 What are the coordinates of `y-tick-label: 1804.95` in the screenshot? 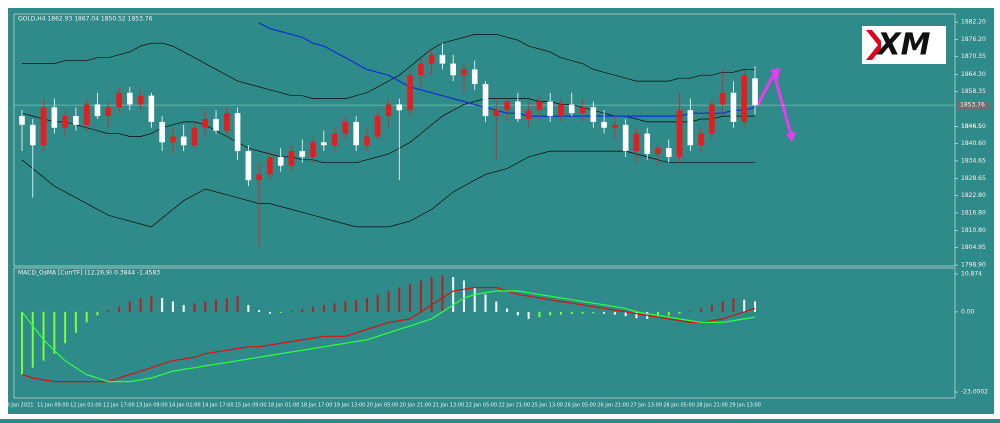 It's located at (973, 247).